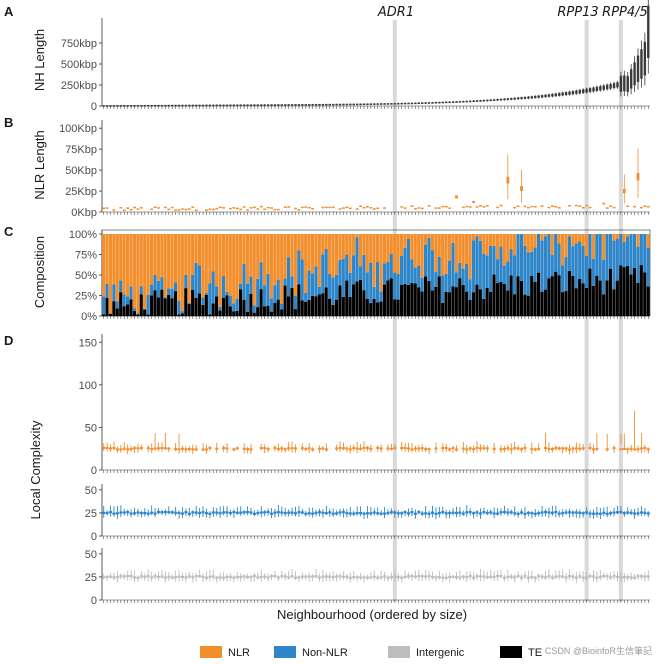 The image size is (659, 664). Describe the element at coordinates (94, 601) in the screenshot. I see `y-tick-label-d3: 0` at that location.